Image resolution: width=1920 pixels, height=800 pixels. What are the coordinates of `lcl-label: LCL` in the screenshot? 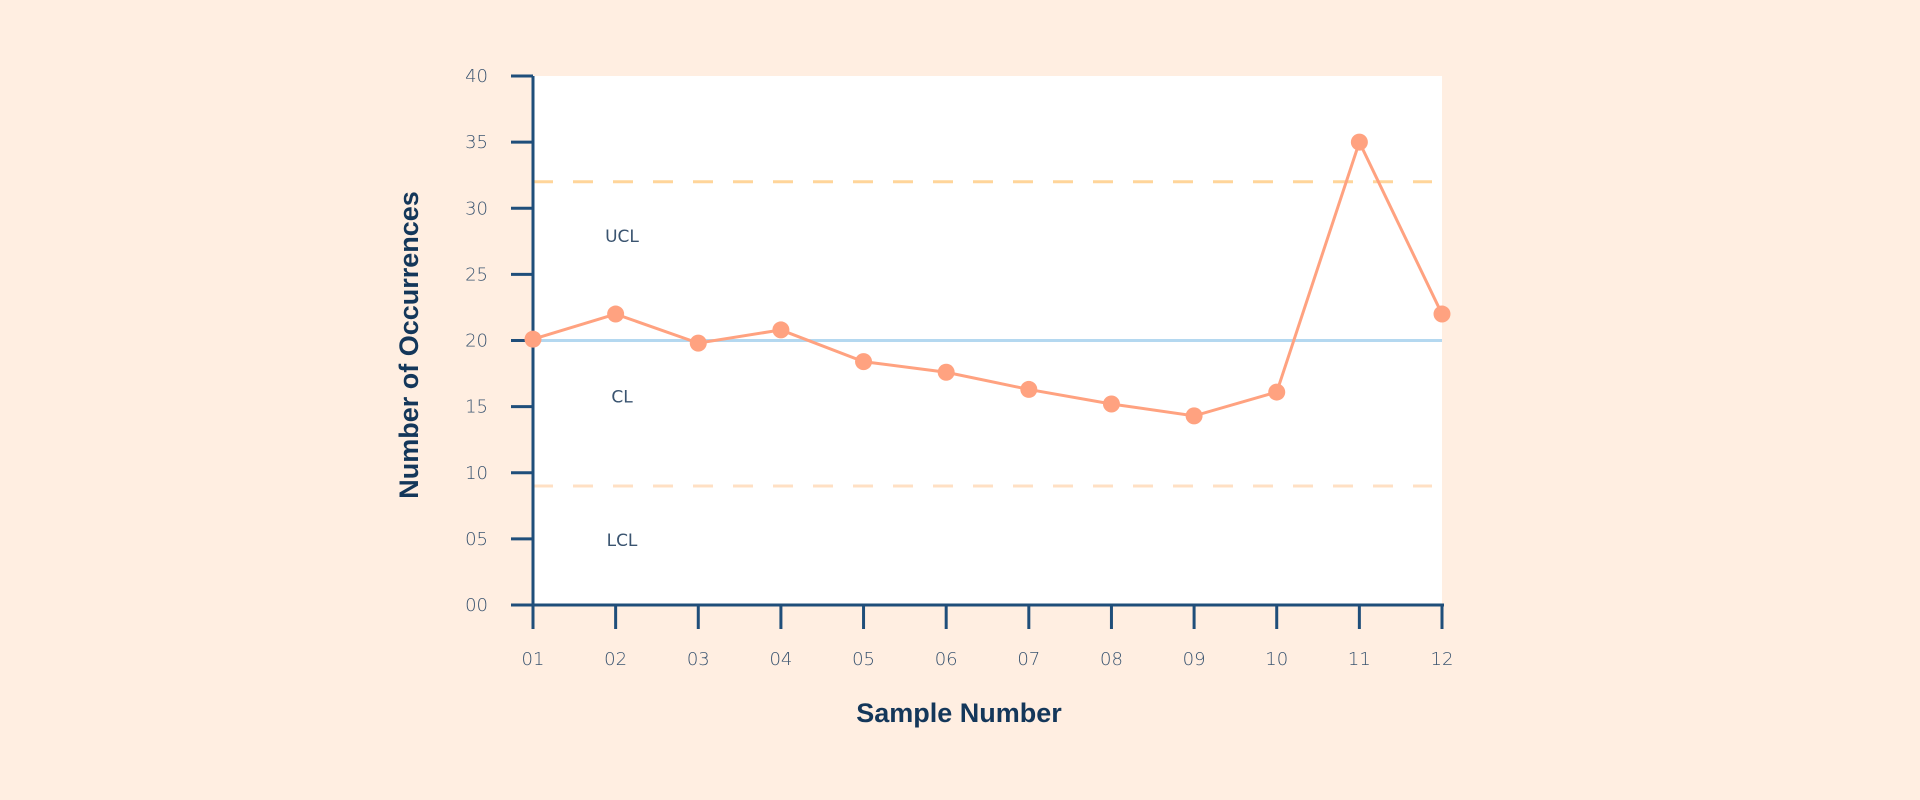 It's located at (622, 541).